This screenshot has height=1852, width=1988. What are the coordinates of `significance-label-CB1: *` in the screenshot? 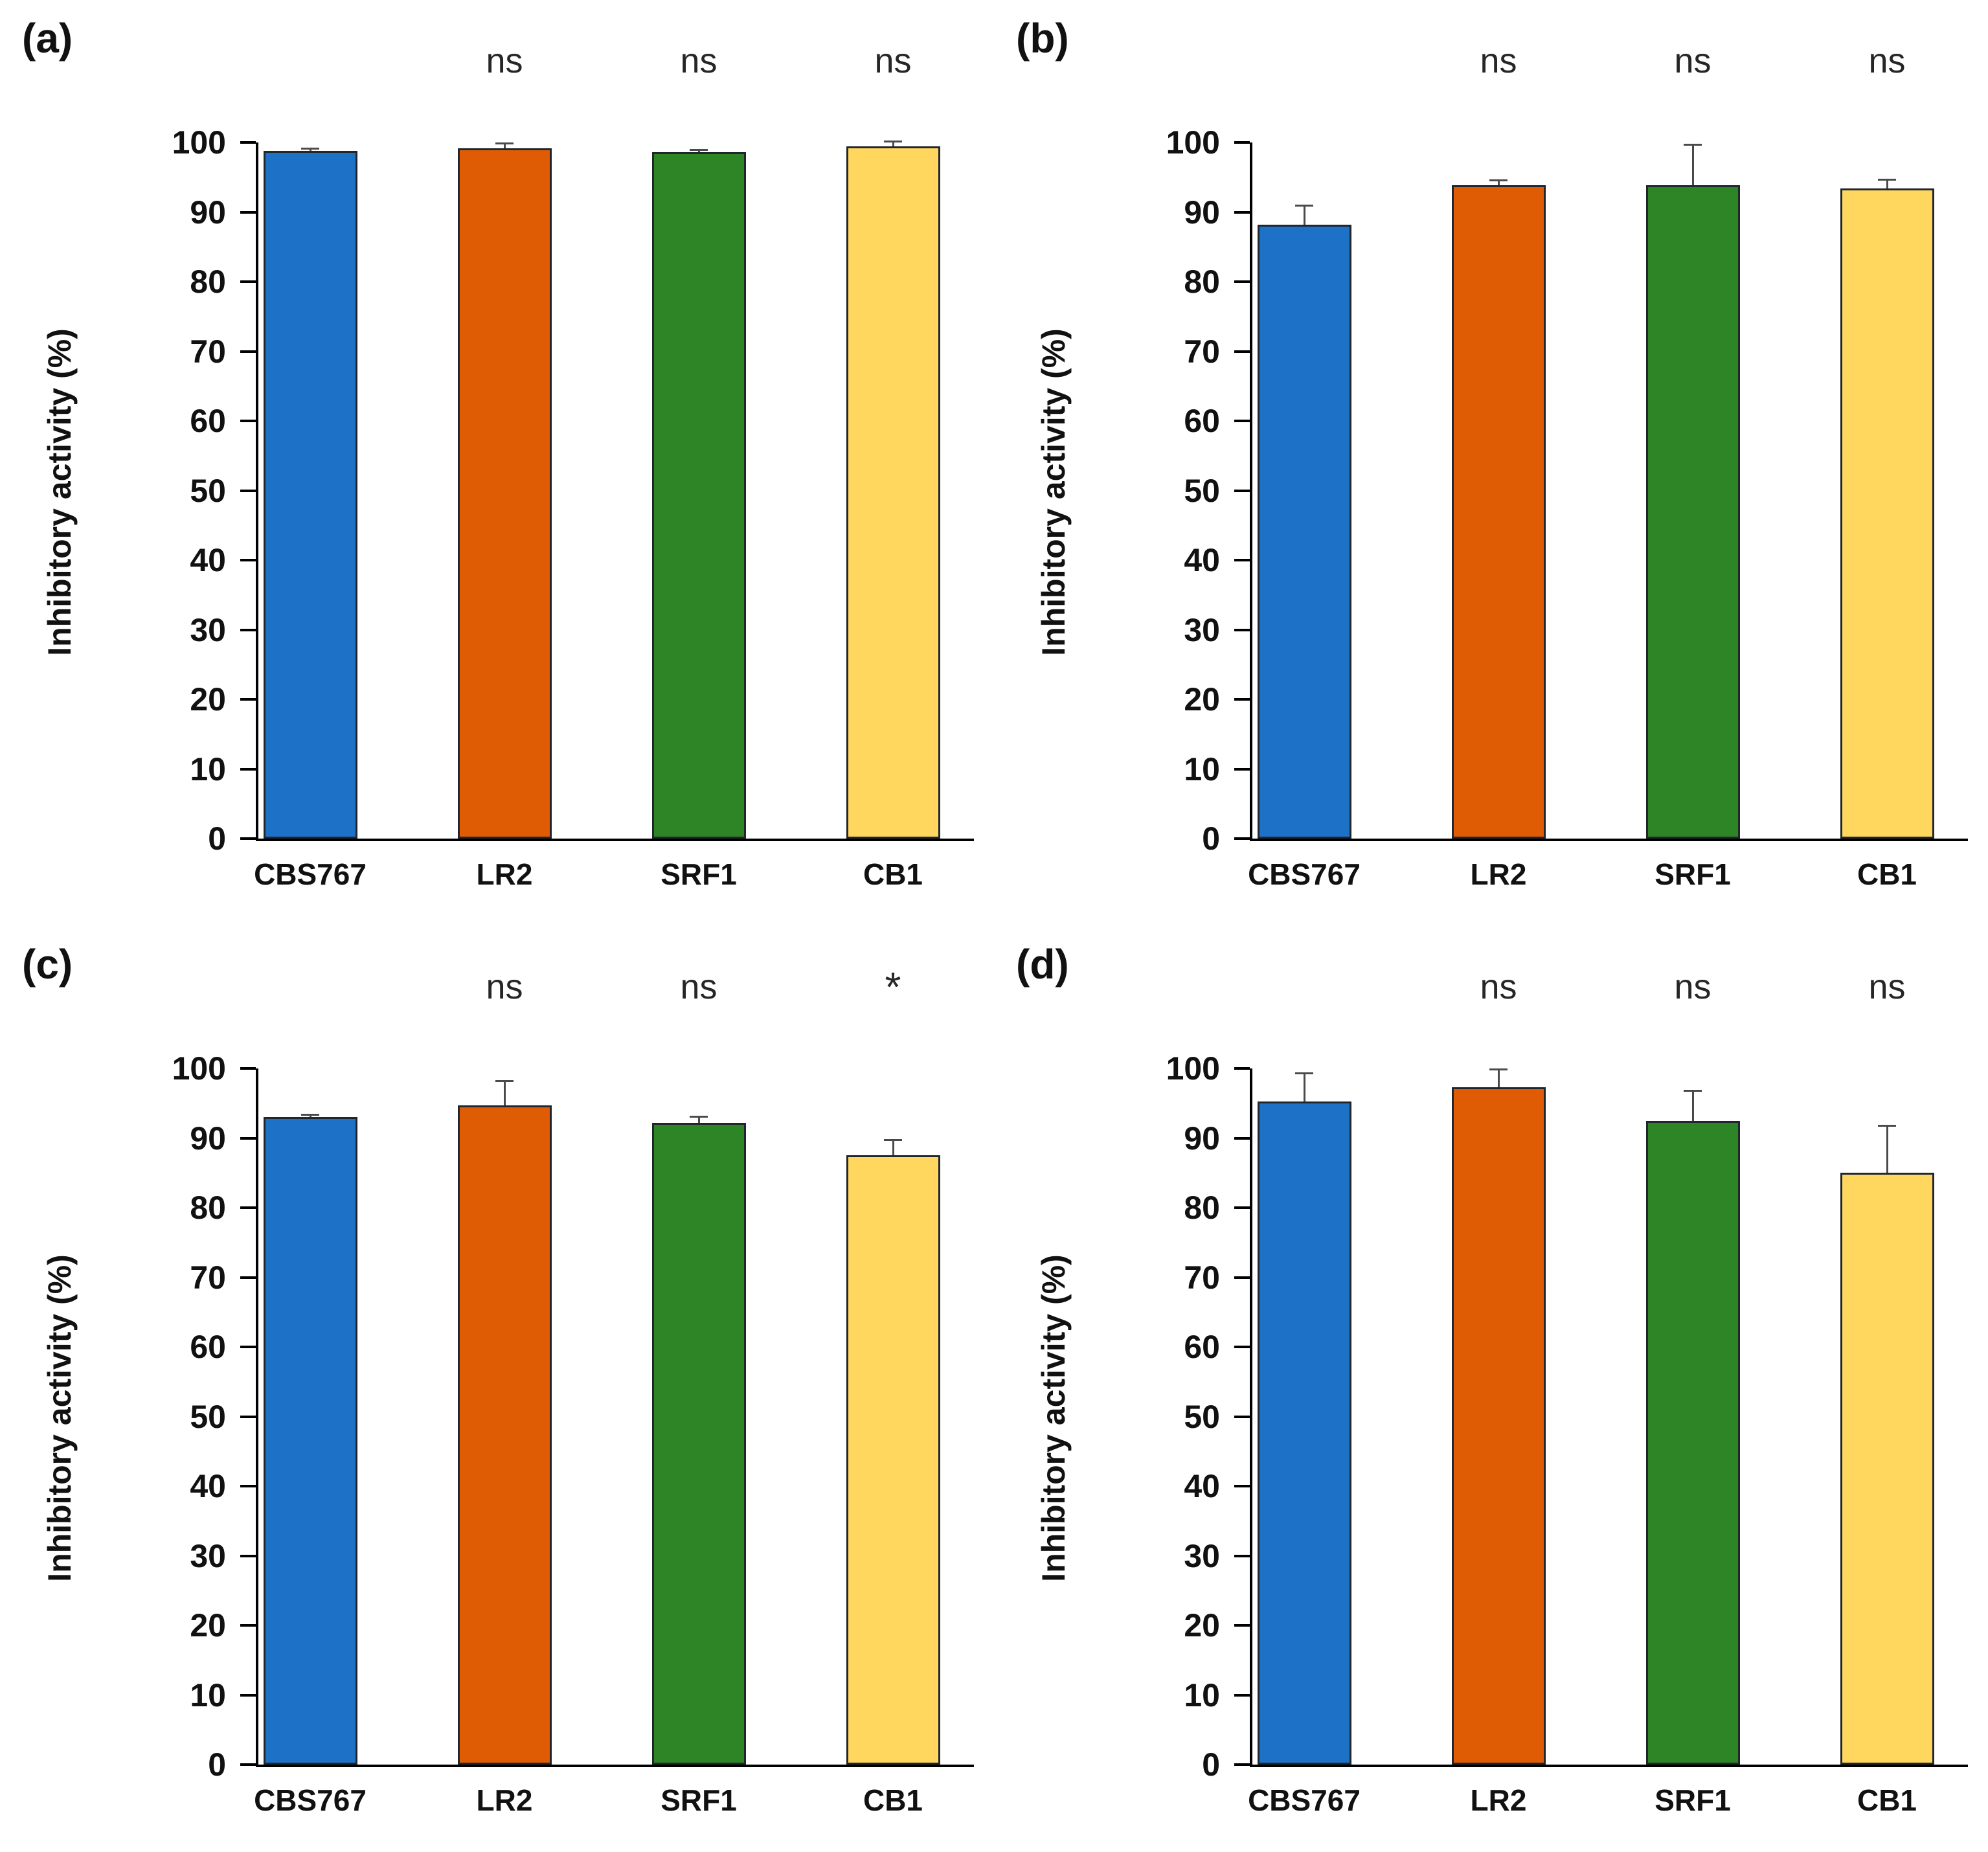 It's located at (893, 987).